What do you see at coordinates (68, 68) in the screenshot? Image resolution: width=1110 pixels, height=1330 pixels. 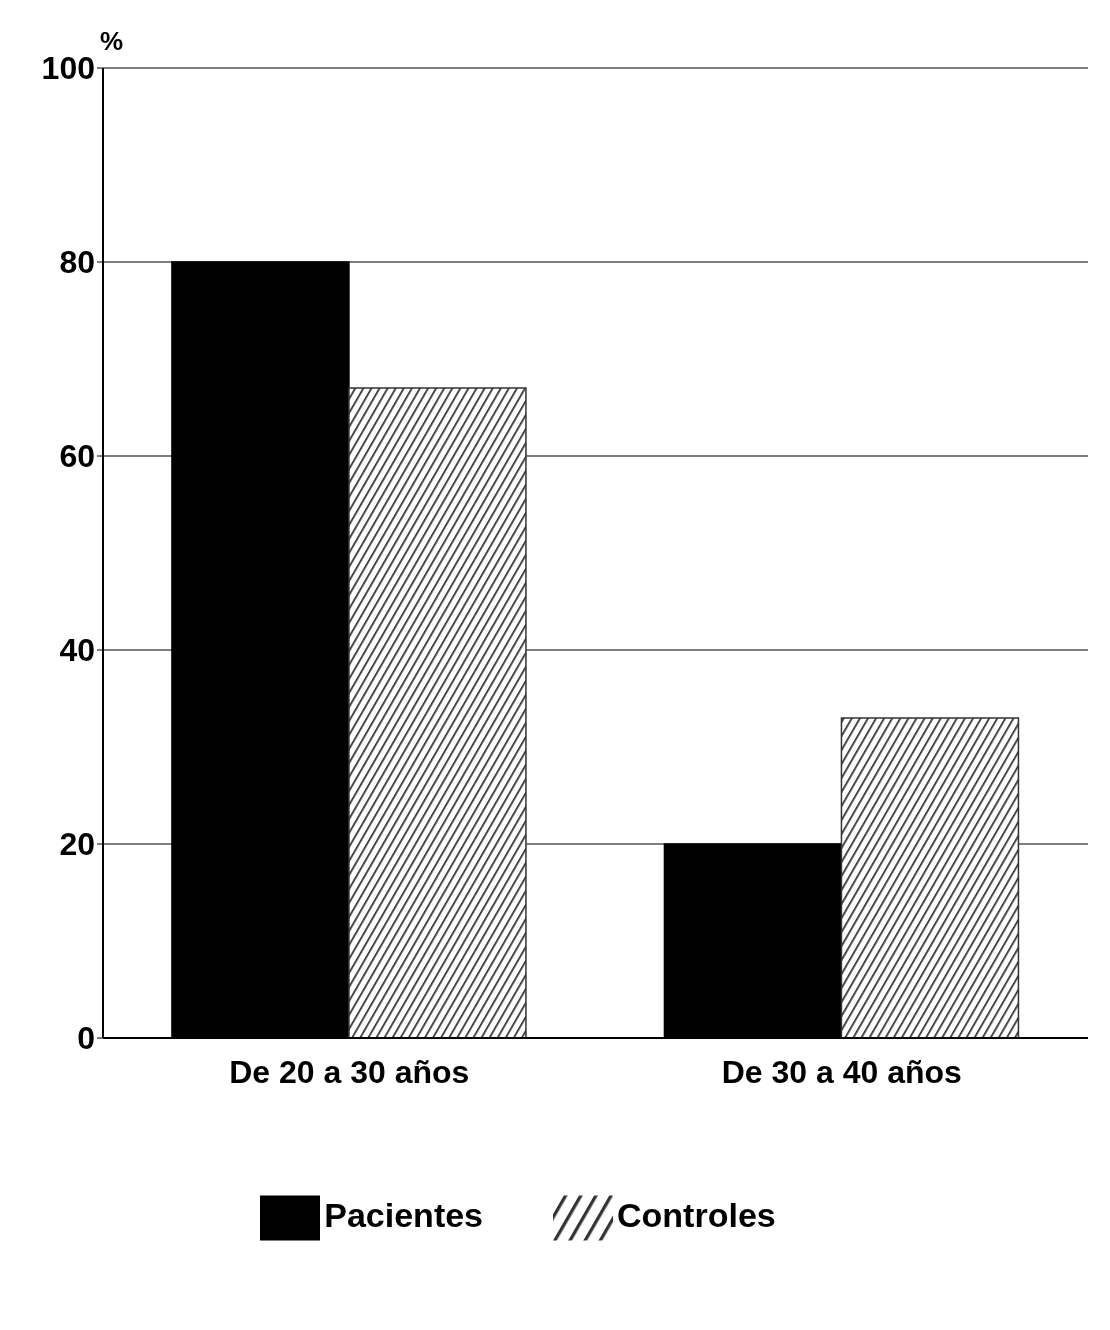 I see `y-tick-label: 100` at bounding box center [68, 68].